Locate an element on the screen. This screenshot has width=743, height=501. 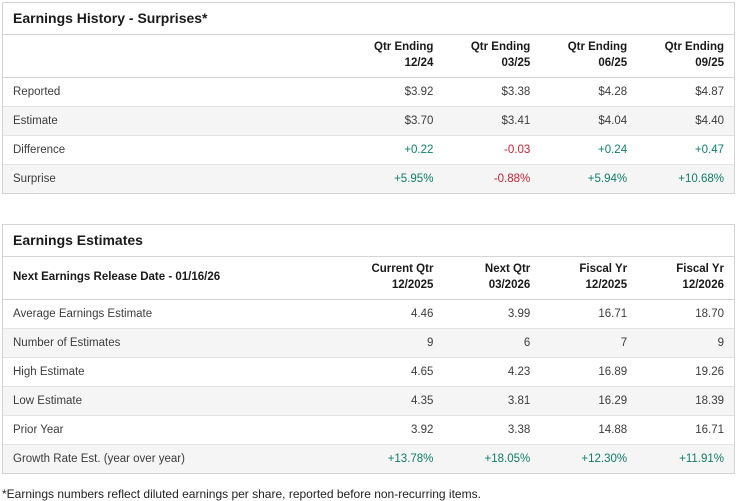
earnings-history-title: Earnings History - Surprises* is located at coordinates (368, 19).